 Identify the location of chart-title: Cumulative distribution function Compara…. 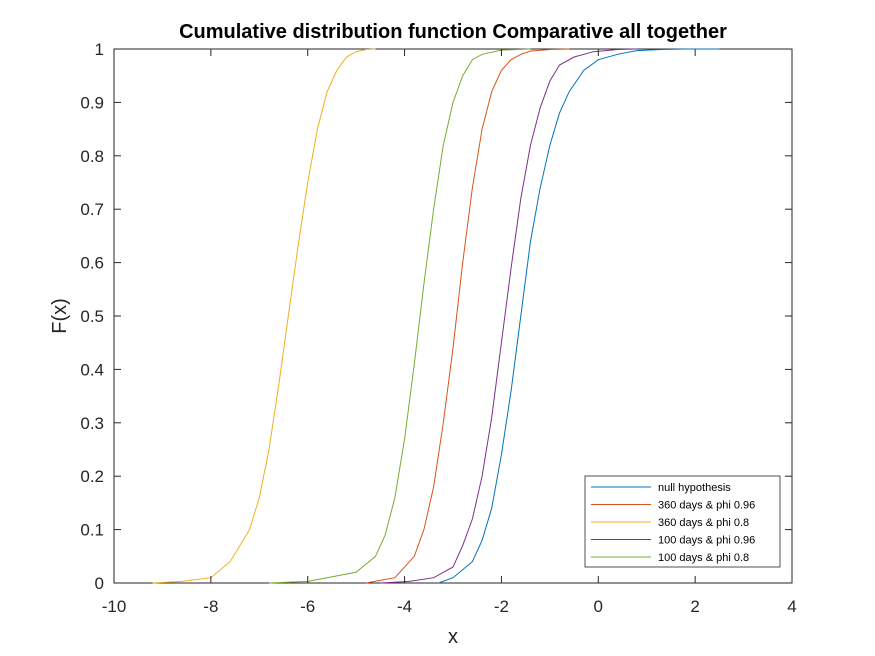
(453, 32).